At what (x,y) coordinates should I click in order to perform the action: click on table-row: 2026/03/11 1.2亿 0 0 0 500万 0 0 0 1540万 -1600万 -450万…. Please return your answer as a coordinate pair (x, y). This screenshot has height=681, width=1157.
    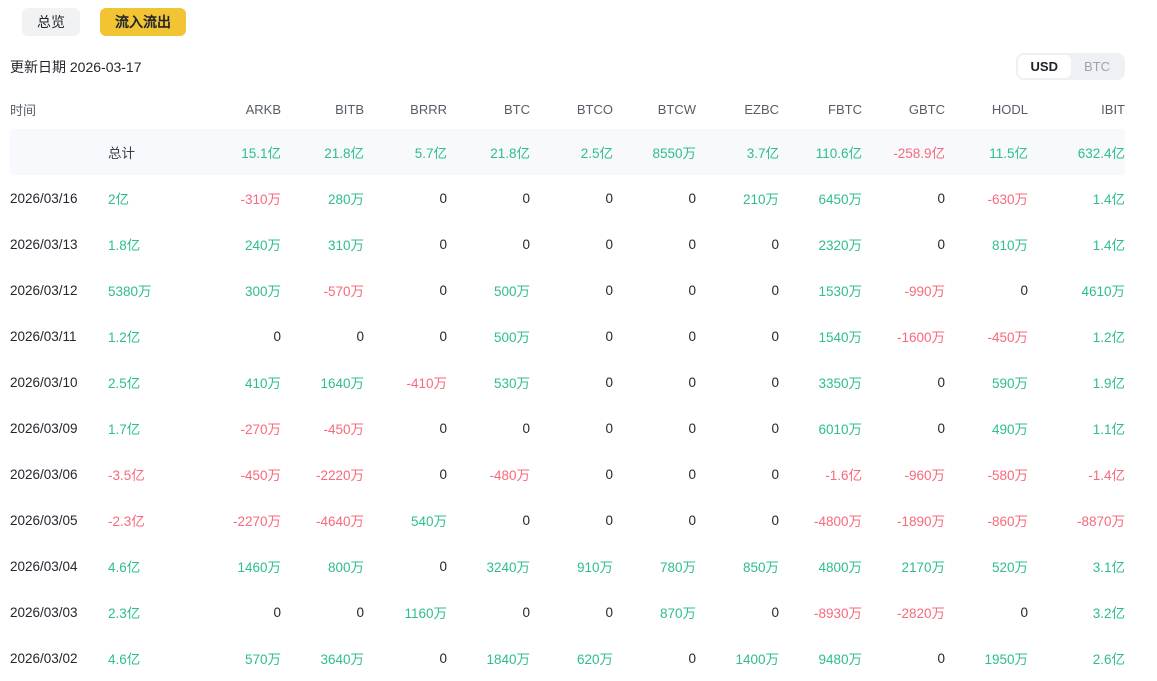
    Looking at the image, I should click on (567, 336).